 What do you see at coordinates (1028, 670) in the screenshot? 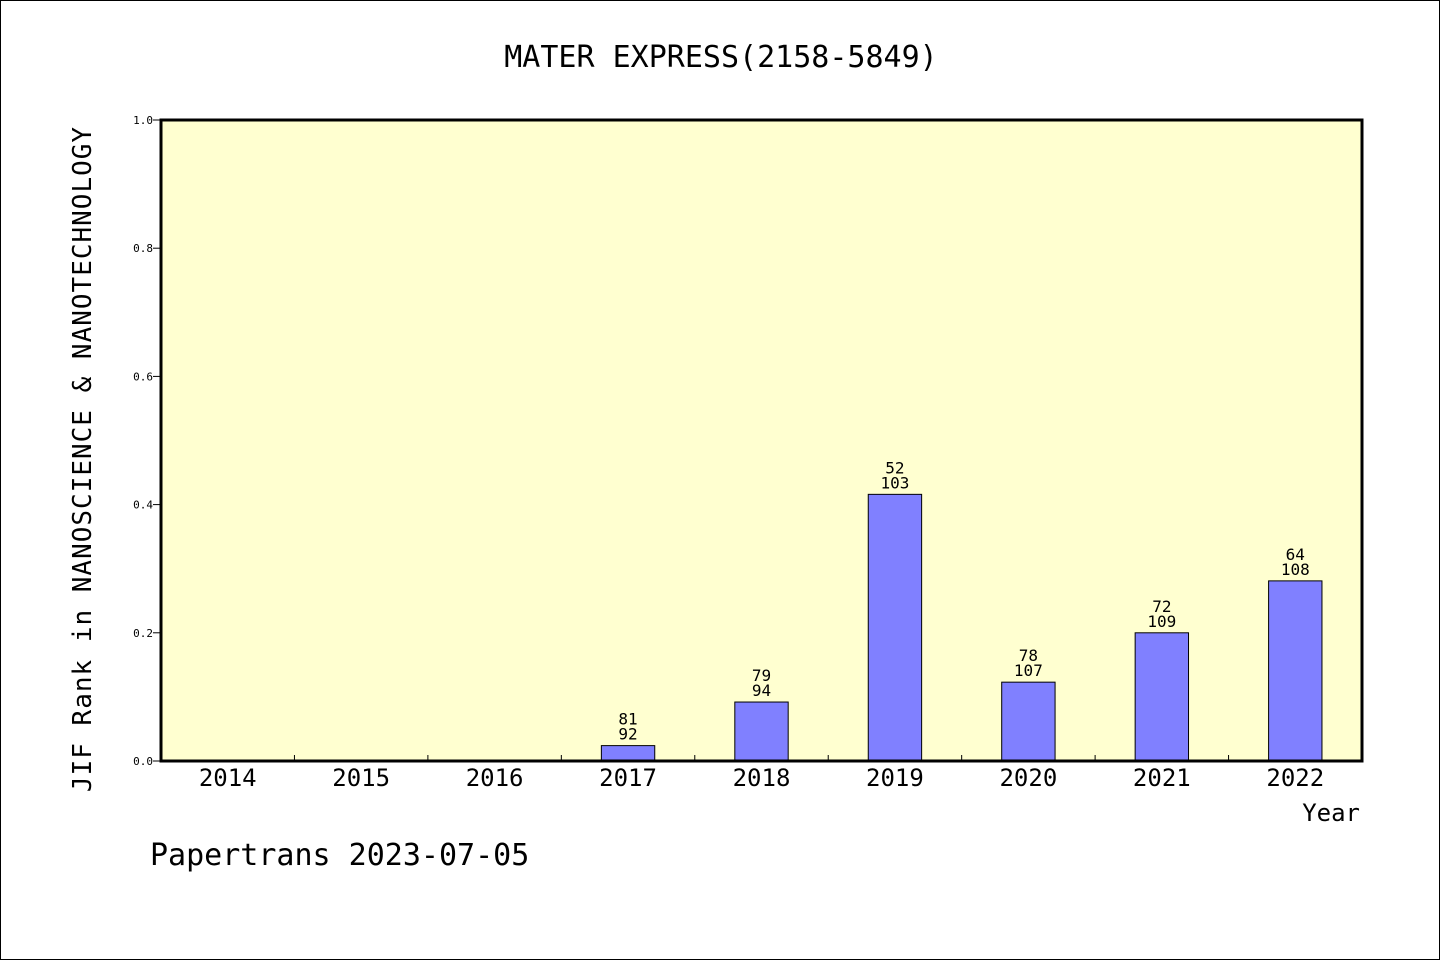
I see `total-label: 107` at bounding box center [1028, 670].